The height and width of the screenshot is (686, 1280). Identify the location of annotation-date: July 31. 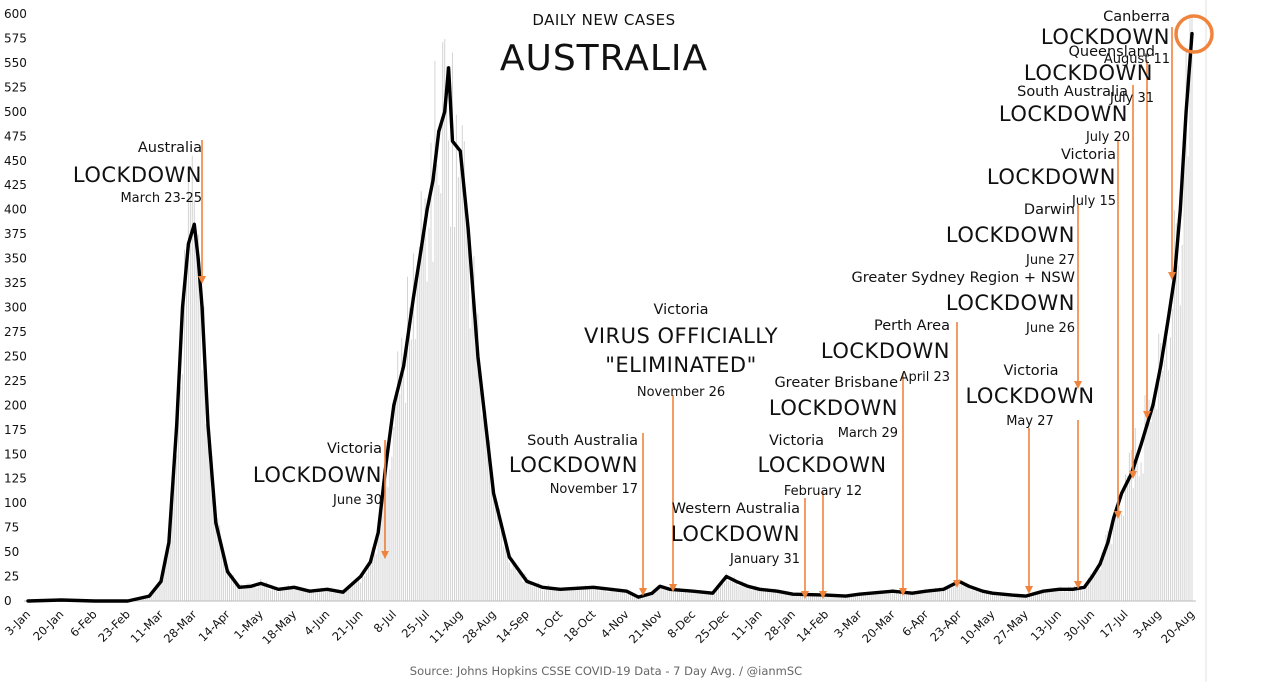
(1131, 98).